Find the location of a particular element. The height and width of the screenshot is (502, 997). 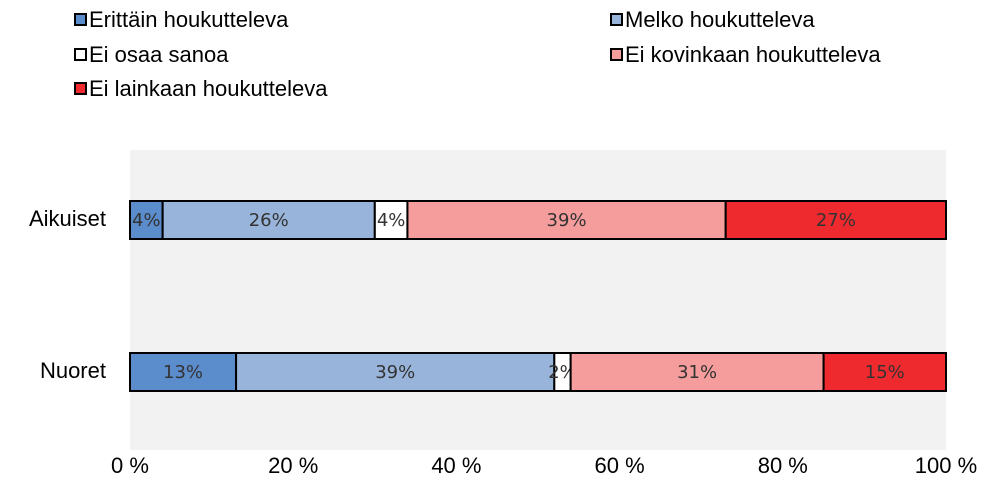

legend-label: Ei kovinkaan houkutteleva is located at coordinates (753, 54).